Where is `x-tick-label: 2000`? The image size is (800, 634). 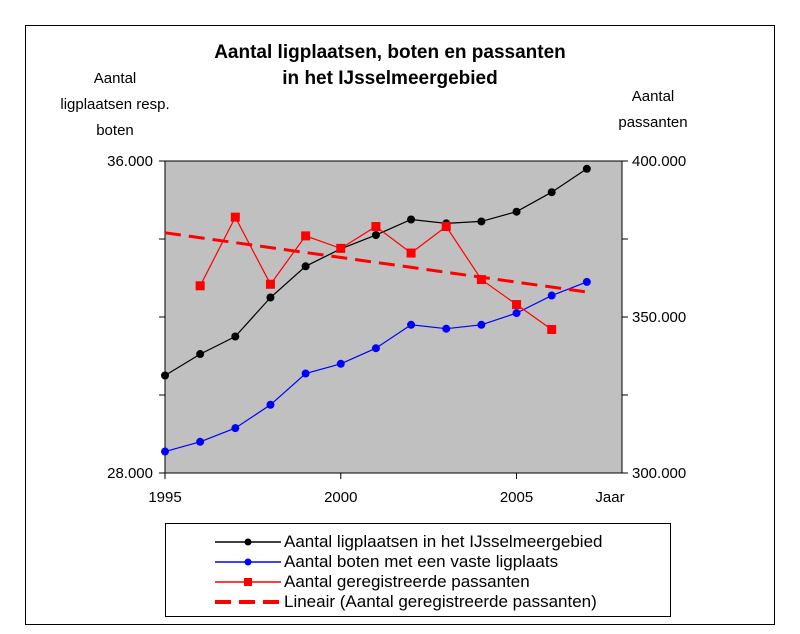 x-tick-label: 2000 is located at coordinates (340, 497).